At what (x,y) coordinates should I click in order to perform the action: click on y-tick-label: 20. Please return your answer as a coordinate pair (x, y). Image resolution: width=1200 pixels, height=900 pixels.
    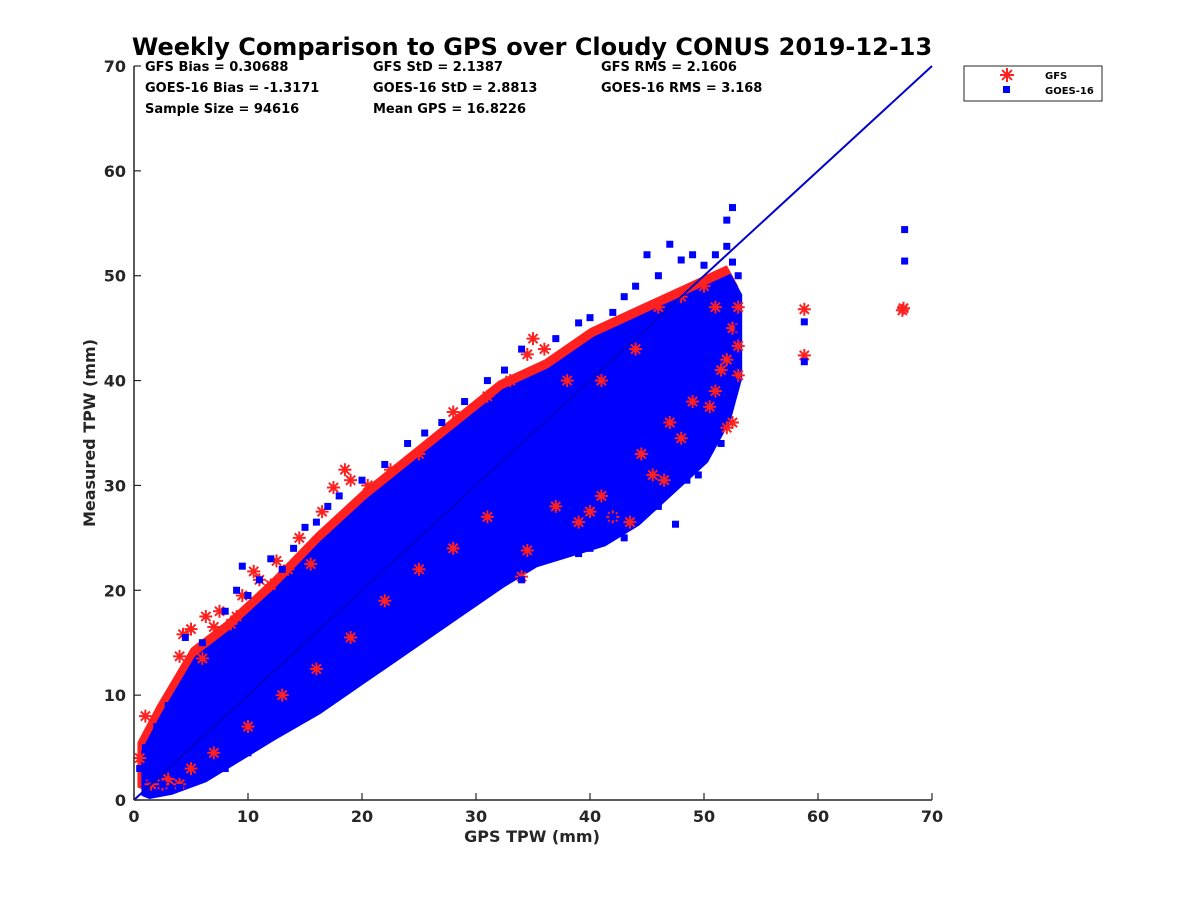
    Looking at the image, I should click on (115, 590).